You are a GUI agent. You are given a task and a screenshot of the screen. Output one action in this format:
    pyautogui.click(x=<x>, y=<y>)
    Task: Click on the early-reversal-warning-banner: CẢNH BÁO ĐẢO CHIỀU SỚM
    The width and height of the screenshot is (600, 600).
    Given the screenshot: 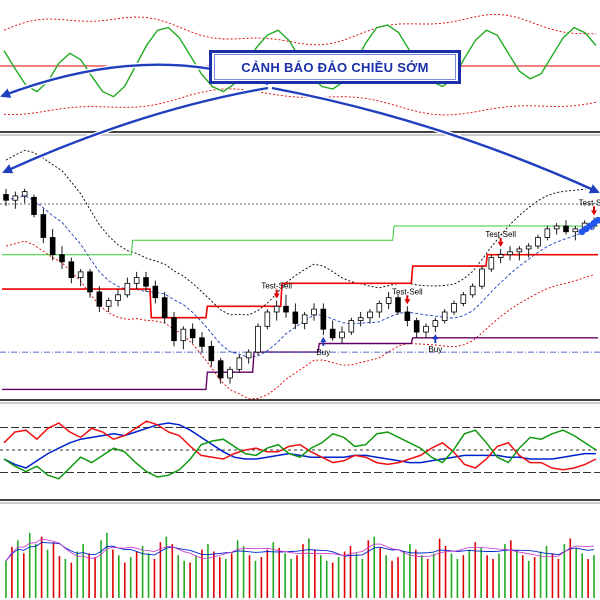 What is the action you would take?
    pyautogui.click(x=335, y=67)
    